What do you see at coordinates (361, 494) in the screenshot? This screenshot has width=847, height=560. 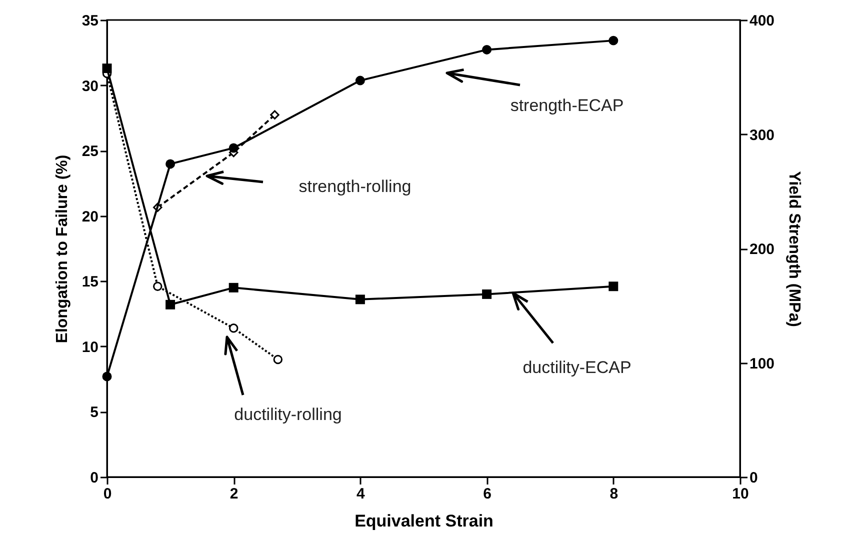 I see `x-tick-label: 4` at bounding box center [361, 494].